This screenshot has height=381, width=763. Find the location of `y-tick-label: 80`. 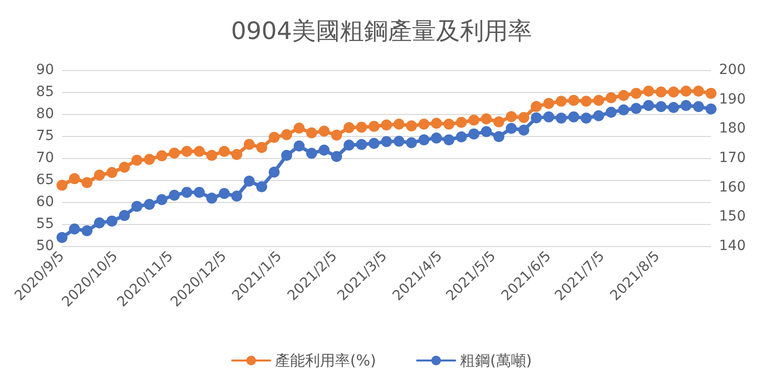

y-tick-label: 80 is located at coordinates (45, 114).